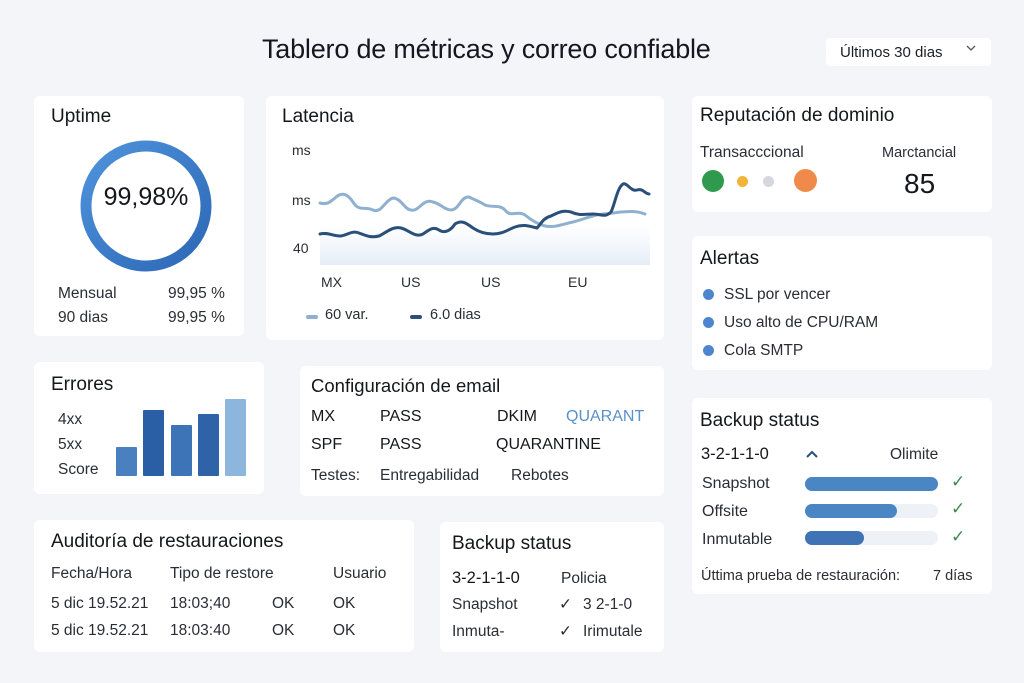  Describe the element at coordinates (584, 578) in the screenshot. I see `backup-policy-label: Policia` at that location.